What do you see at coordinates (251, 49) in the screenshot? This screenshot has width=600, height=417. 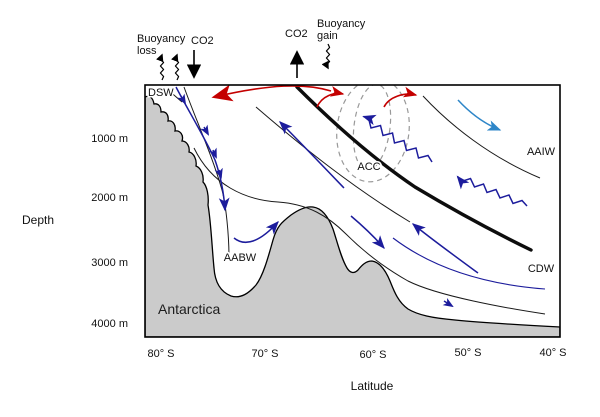 I see `surface-annotations: Buoyancy loss CO2 CO2 Buoyancy gain` at bounding box center [251, 49].